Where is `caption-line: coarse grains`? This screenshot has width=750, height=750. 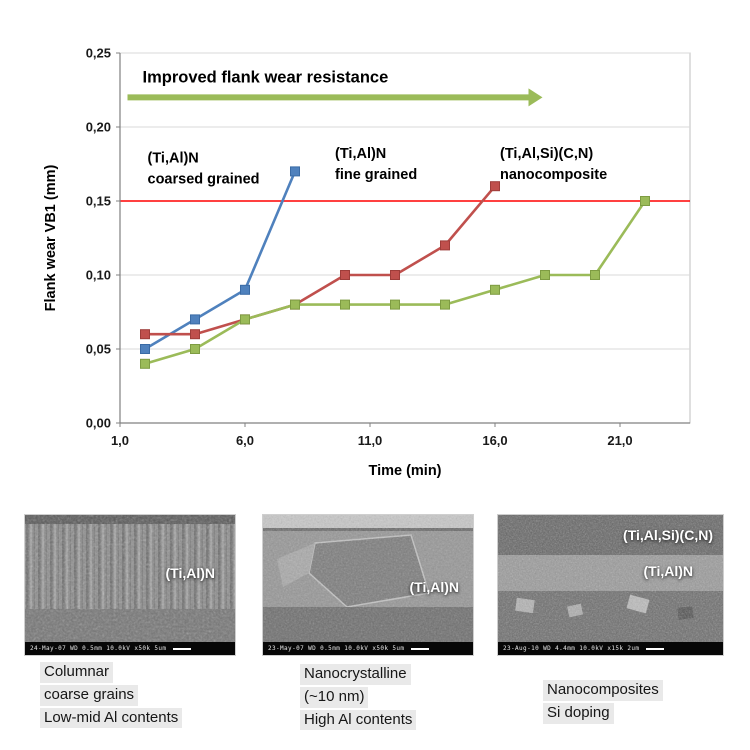
caption-line: coarse grains is located at coordinates (89, 695).